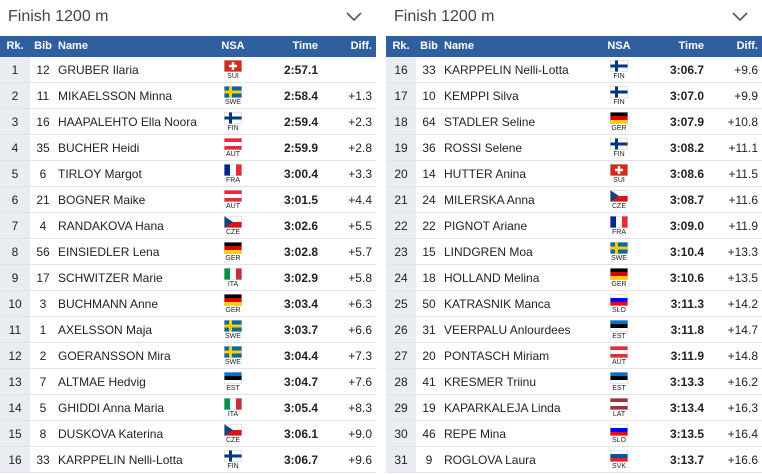 Image resolution: width=762 pixels, height=474 pixels. I want to click on rank: 28, so click(401, 382).